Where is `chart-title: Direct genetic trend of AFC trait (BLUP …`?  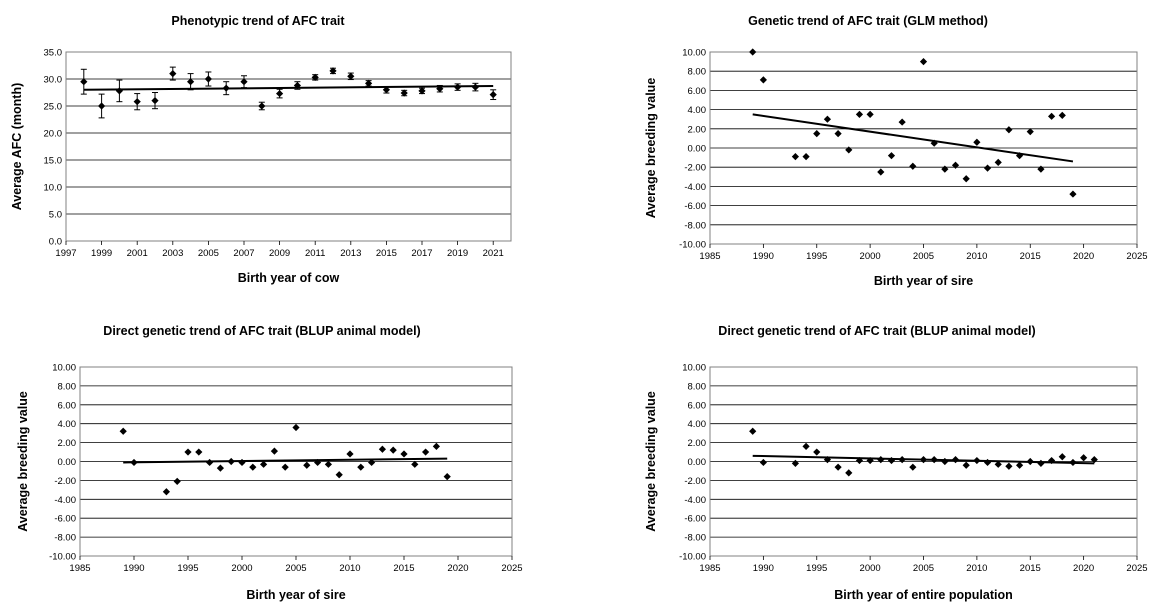
chart-title: Direct genetic trend of AFC trait (BLUP … is located at coordinates (876, 331).